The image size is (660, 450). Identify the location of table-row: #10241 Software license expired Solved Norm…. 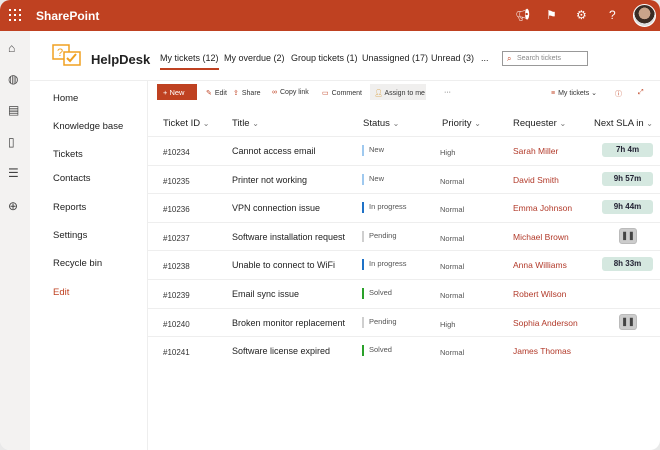
(404, 350).